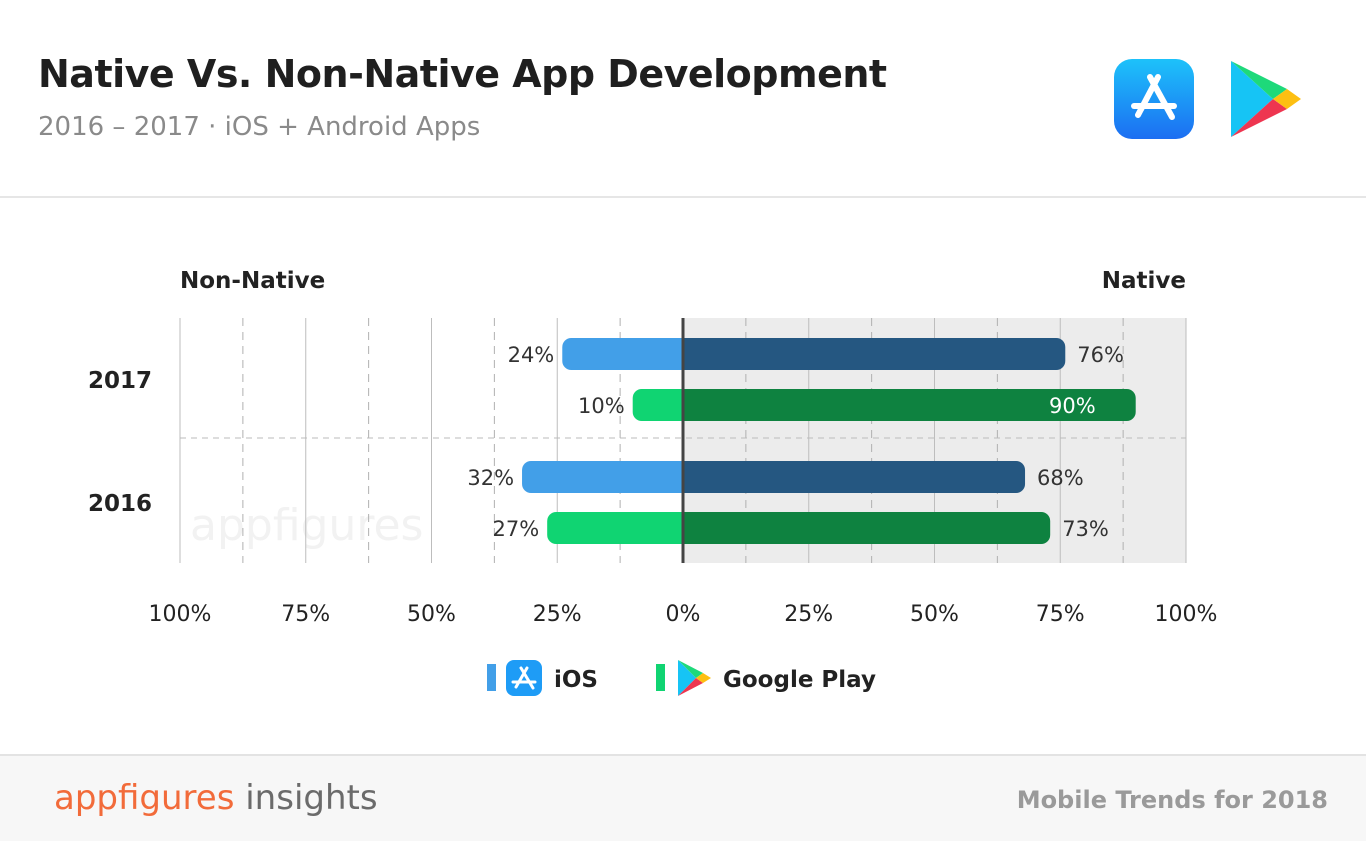 This screenshot has height=841, width=1366. What do you see at coordinates (252, 281) in the screenshot?
I see `non-native-label: Non-Native` at bounding box center [252, 281].